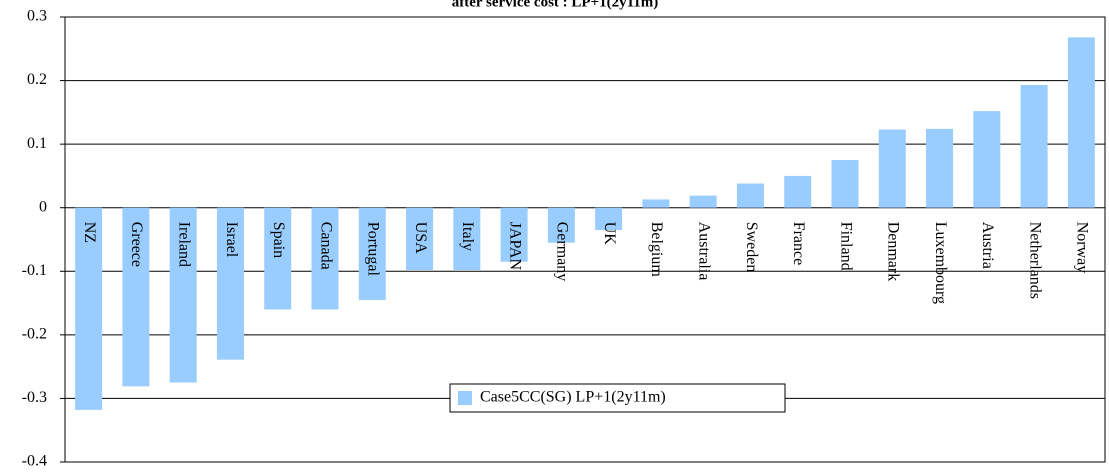 The width and height of the screenshot is (1109, 472). I want to click on x-tick-label: USA, so click(420, 238).